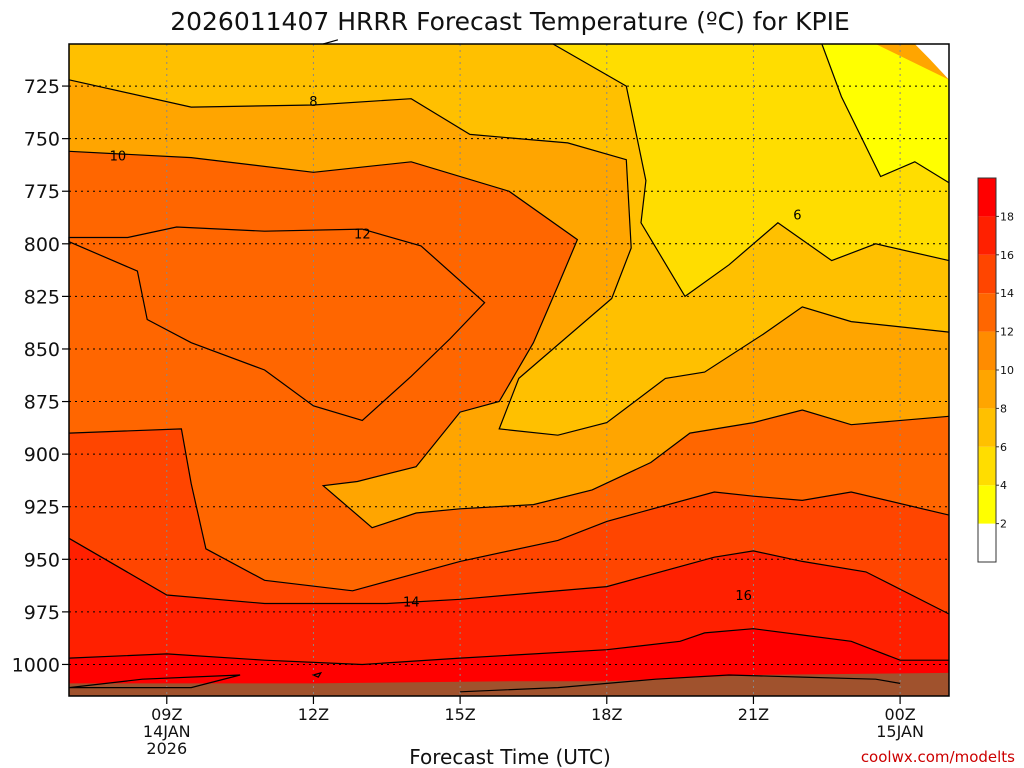 The image size is (1024, 768). I want to click on colorbar-label-14: 14, so click(1007, 293).